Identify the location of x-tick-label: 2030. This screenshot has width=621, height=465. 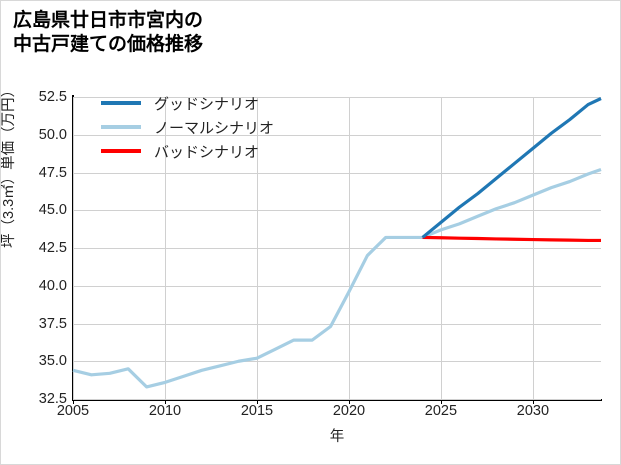
(533, 411).